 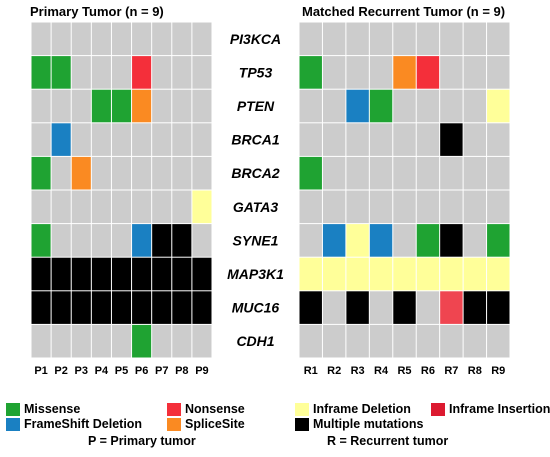 What do you see at coordinates (81, 274) in the screenshot?
I see `cell-map3k1-p3` at bounding box center [81, 274].